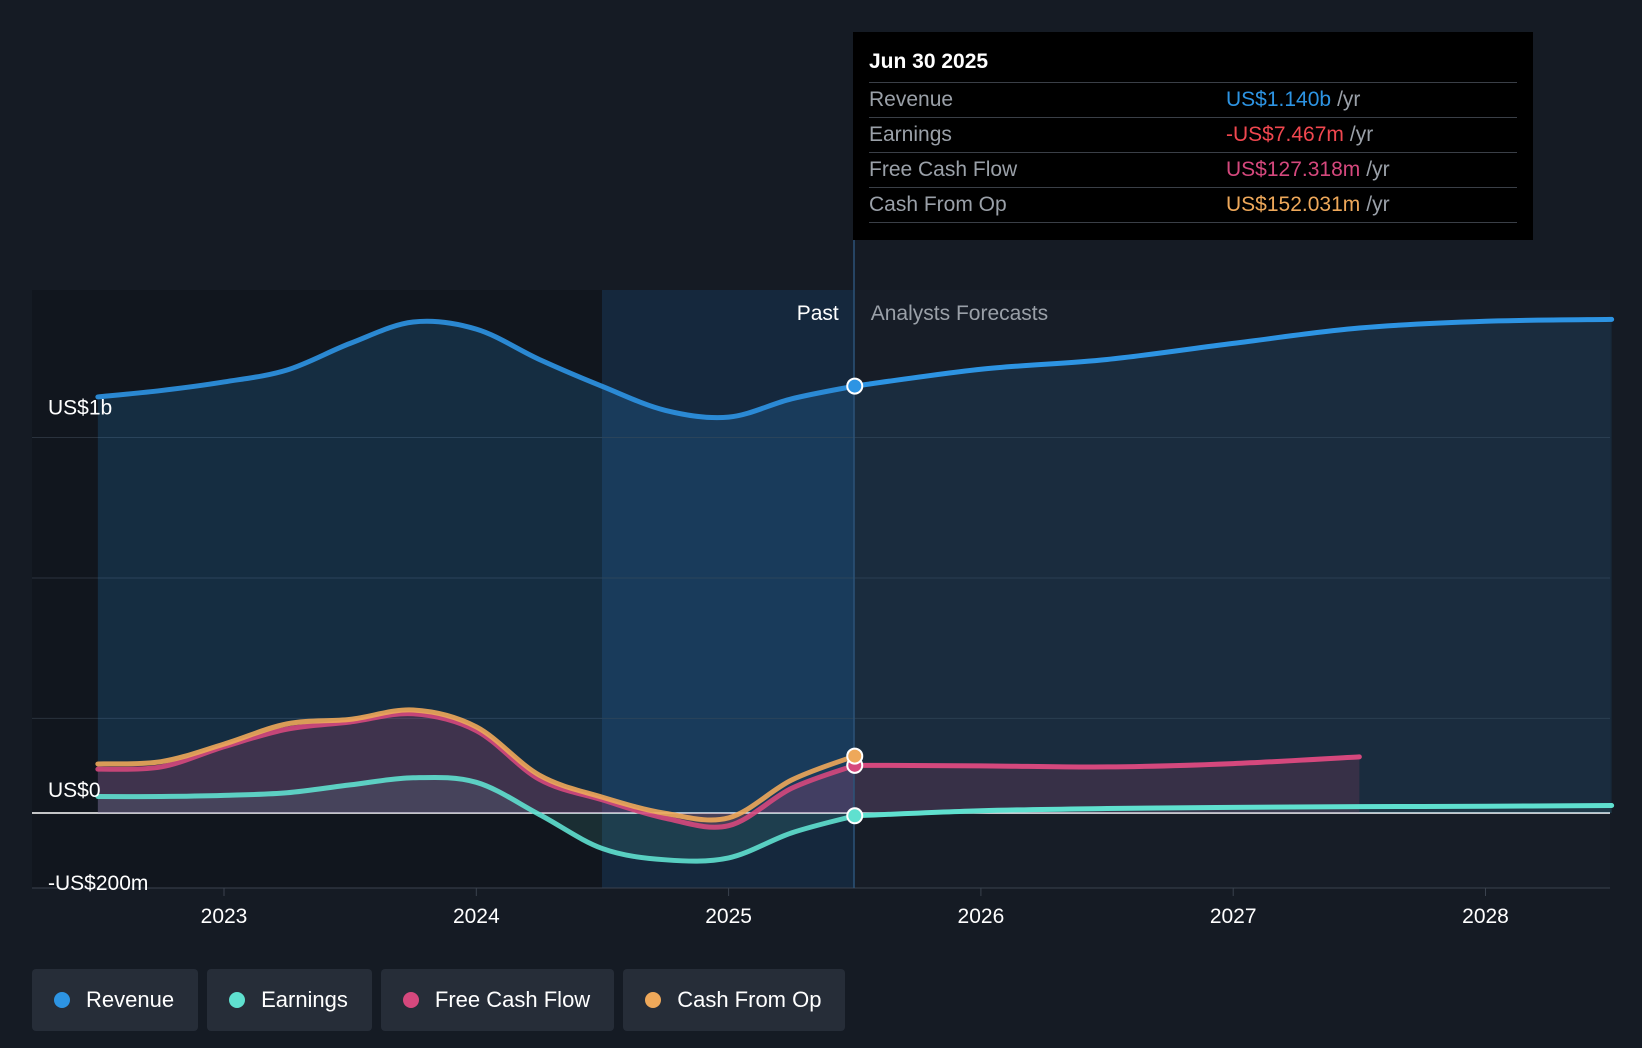 Image resolution: width=1642 pixels, height=1048 pixels. I want to click on x-tick-label: 2024, so click(476, 916).